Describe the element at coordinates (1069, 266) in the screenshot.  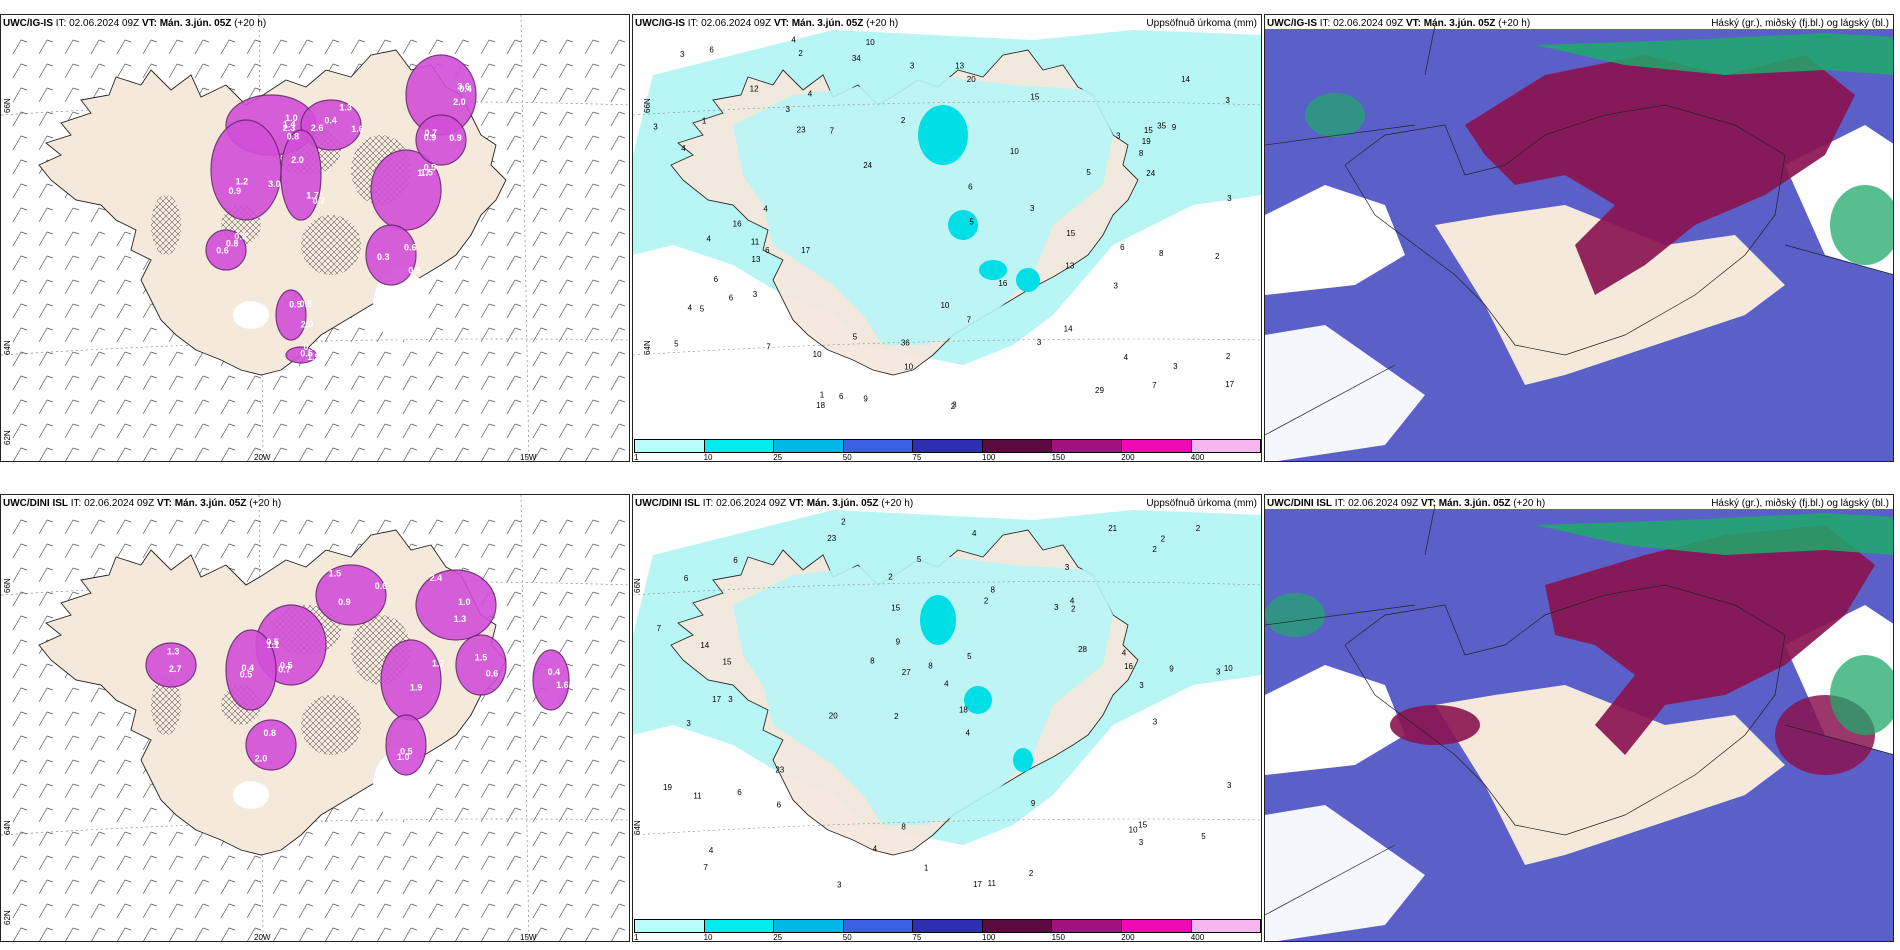
I see `precip-value: 13` at that location.